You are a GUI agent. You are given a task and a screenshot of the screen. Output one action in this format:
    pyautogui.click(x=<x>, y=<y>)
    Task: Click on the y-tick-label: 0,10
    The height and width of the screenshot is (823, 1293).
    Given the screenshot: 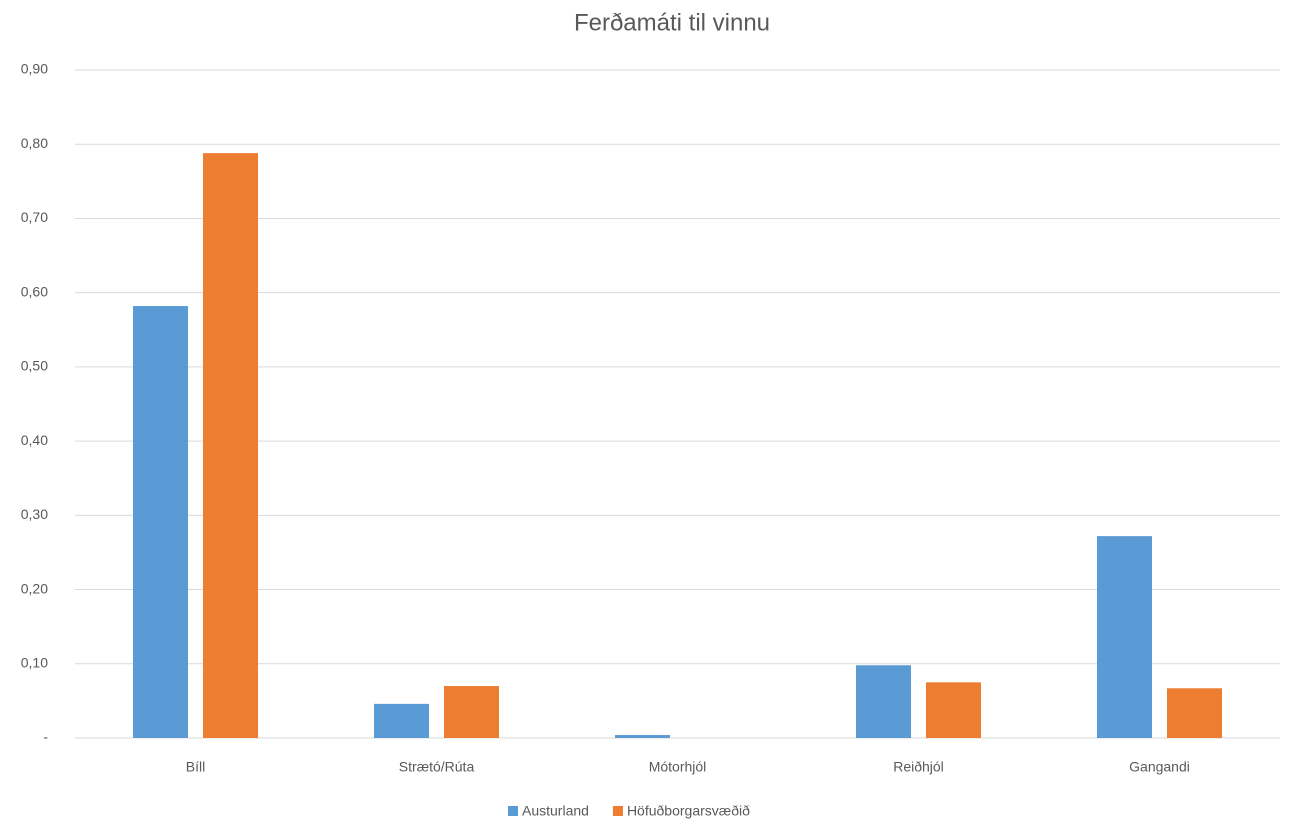 What is the action you would take?
    pyautogui.click(x=34, y=662)
    